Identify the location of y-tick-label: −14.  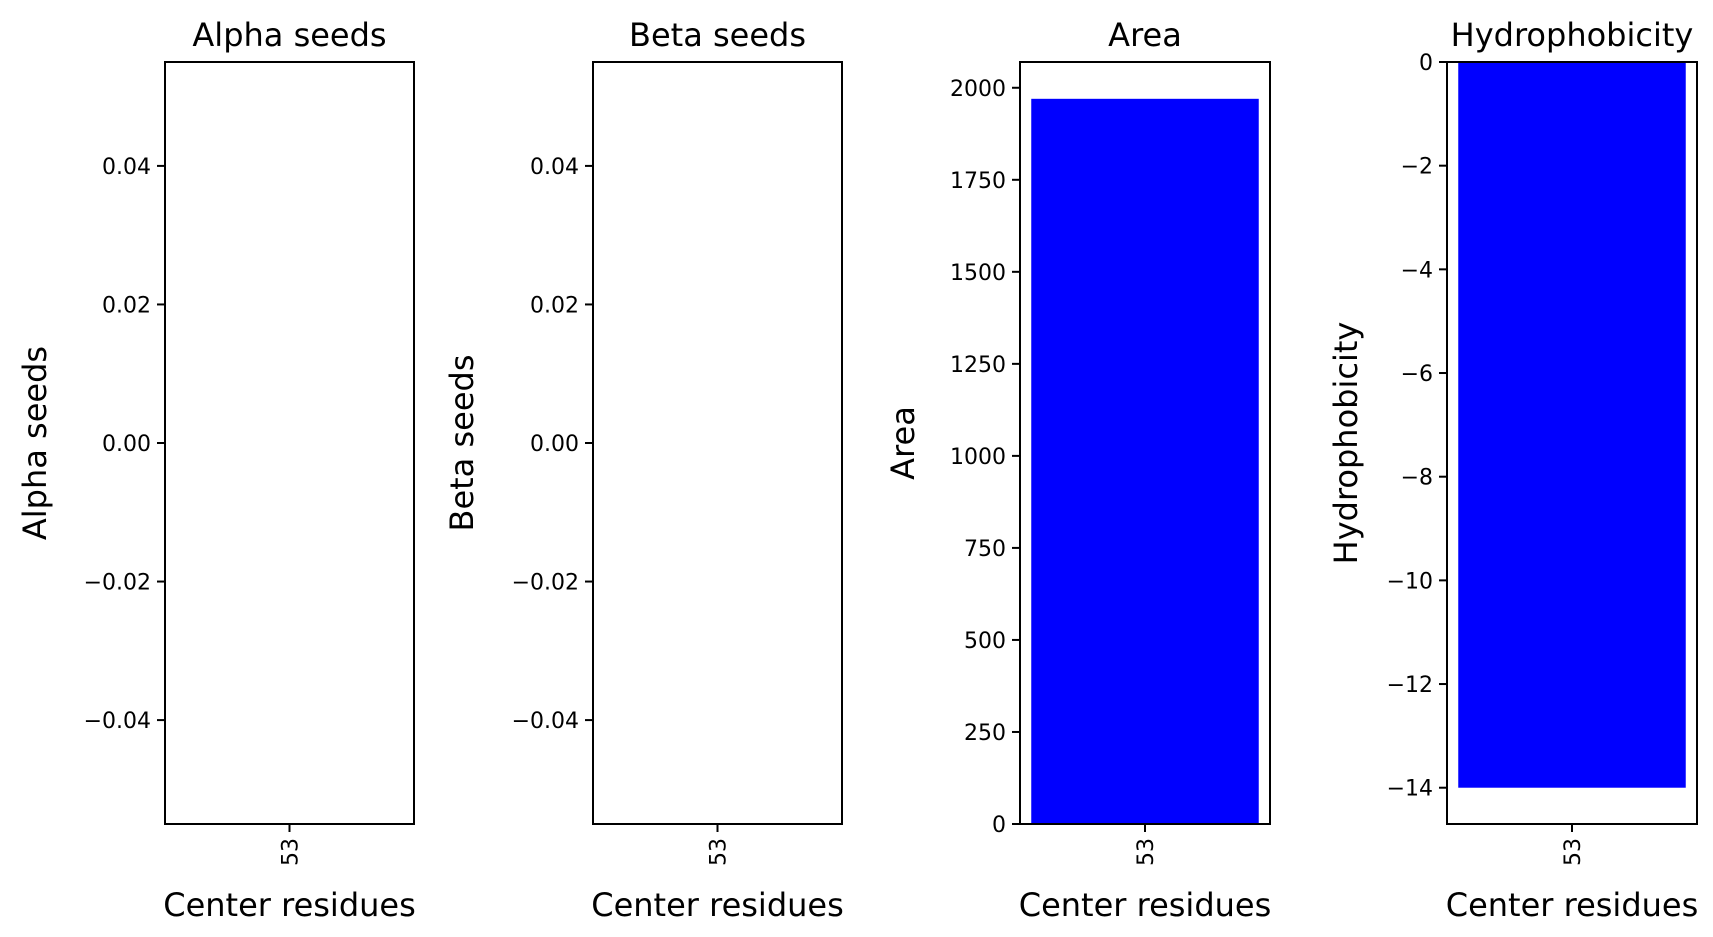
(1410, 789).